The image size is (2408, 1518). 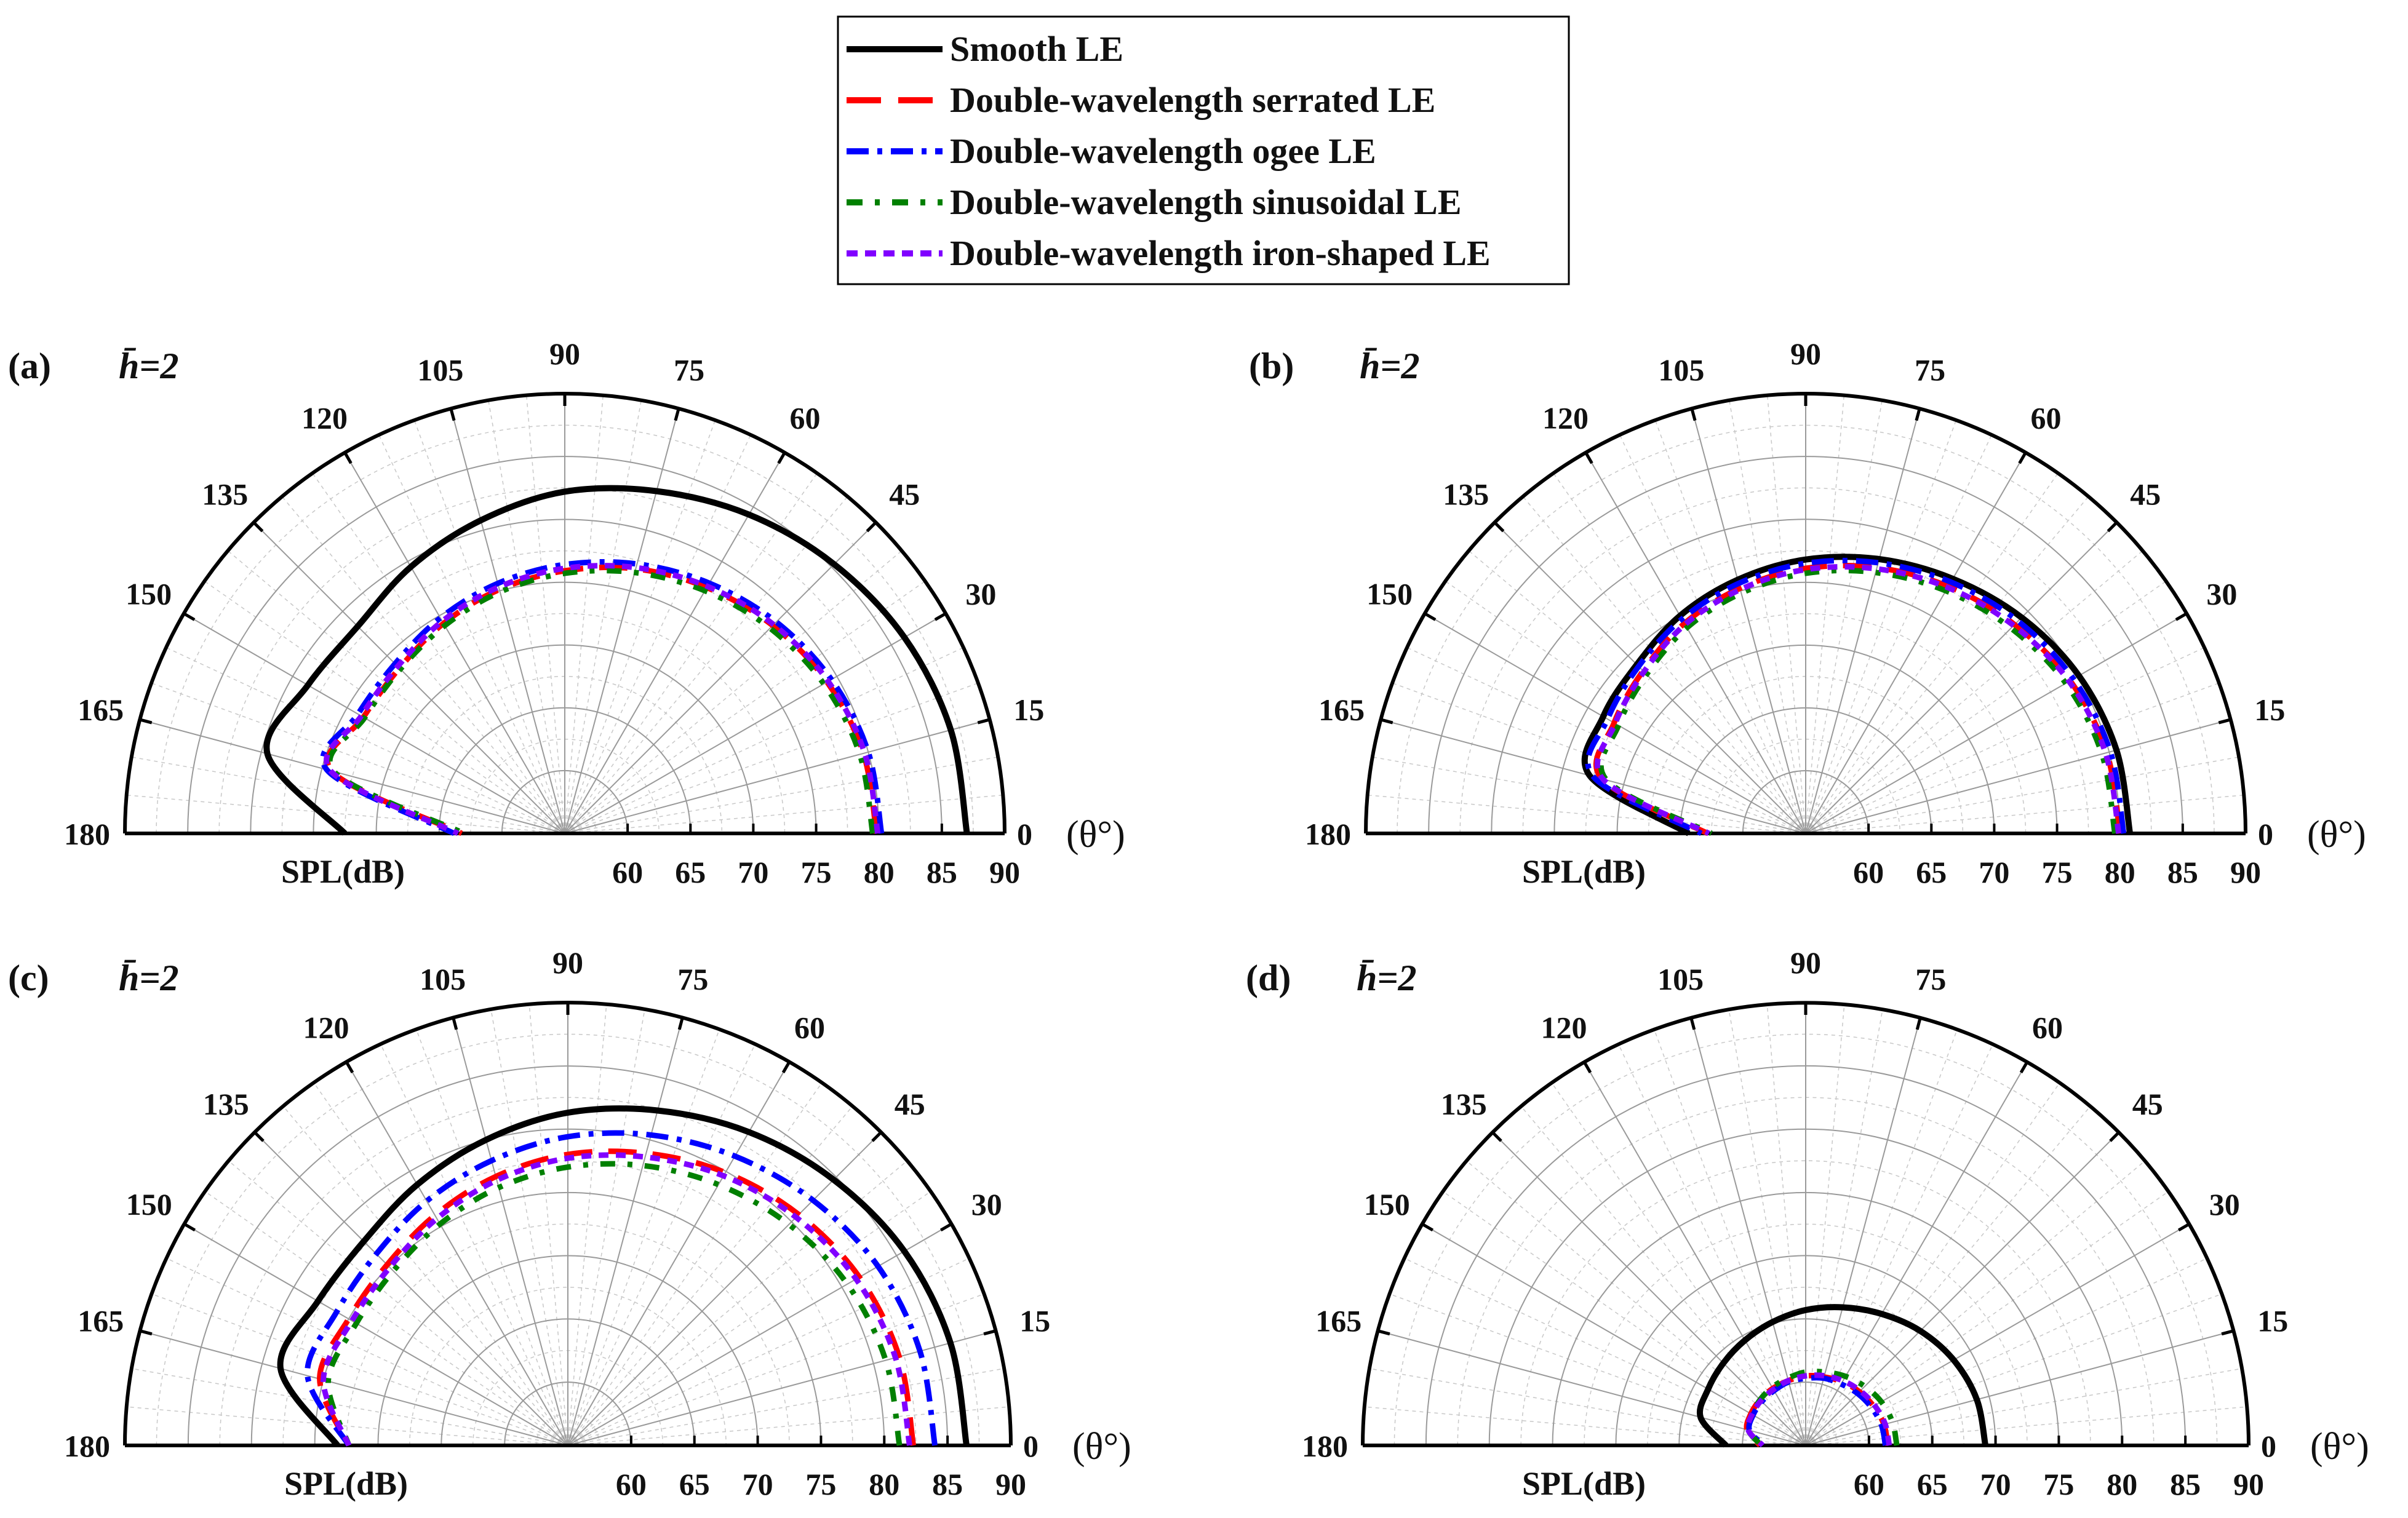 I want to click on angle-label-120: 120, so click(x=324, y=418).